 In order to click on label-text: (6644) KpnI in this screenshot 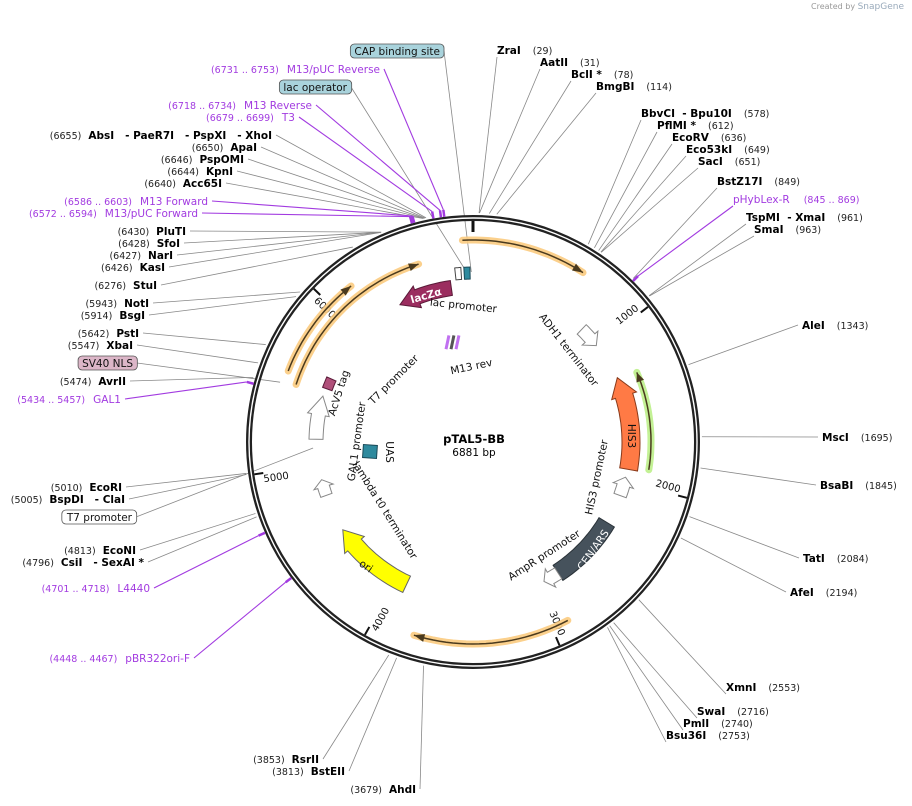, I will do `click(200, 172)`.